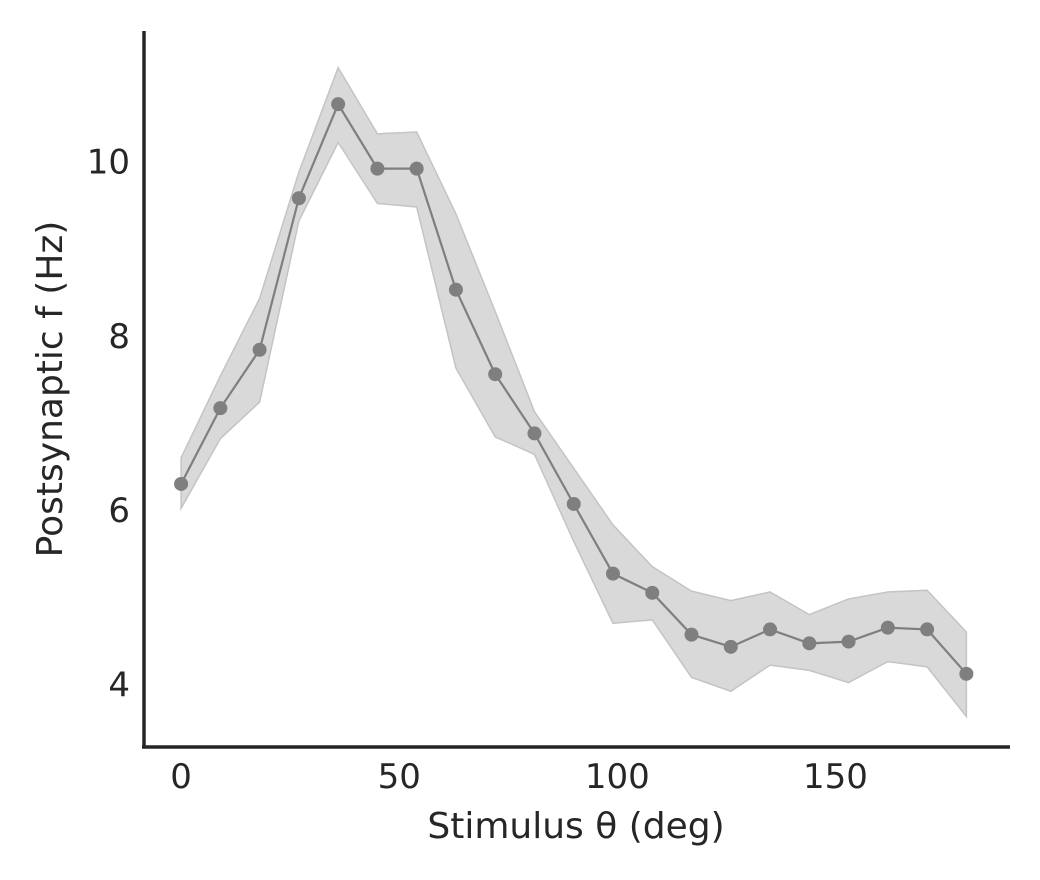 The image size is (1040, 880). I want to click on y-axis-label: Postsynaptic f (Hz), so click(50, 389).